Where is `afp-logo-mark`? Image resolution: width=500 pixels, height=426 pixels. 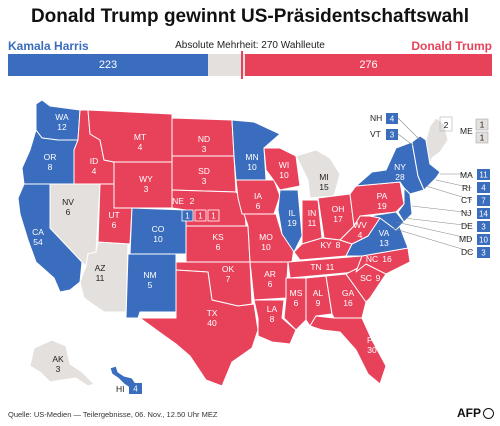 afp-logo-mark is located at coordinates (488, 414).